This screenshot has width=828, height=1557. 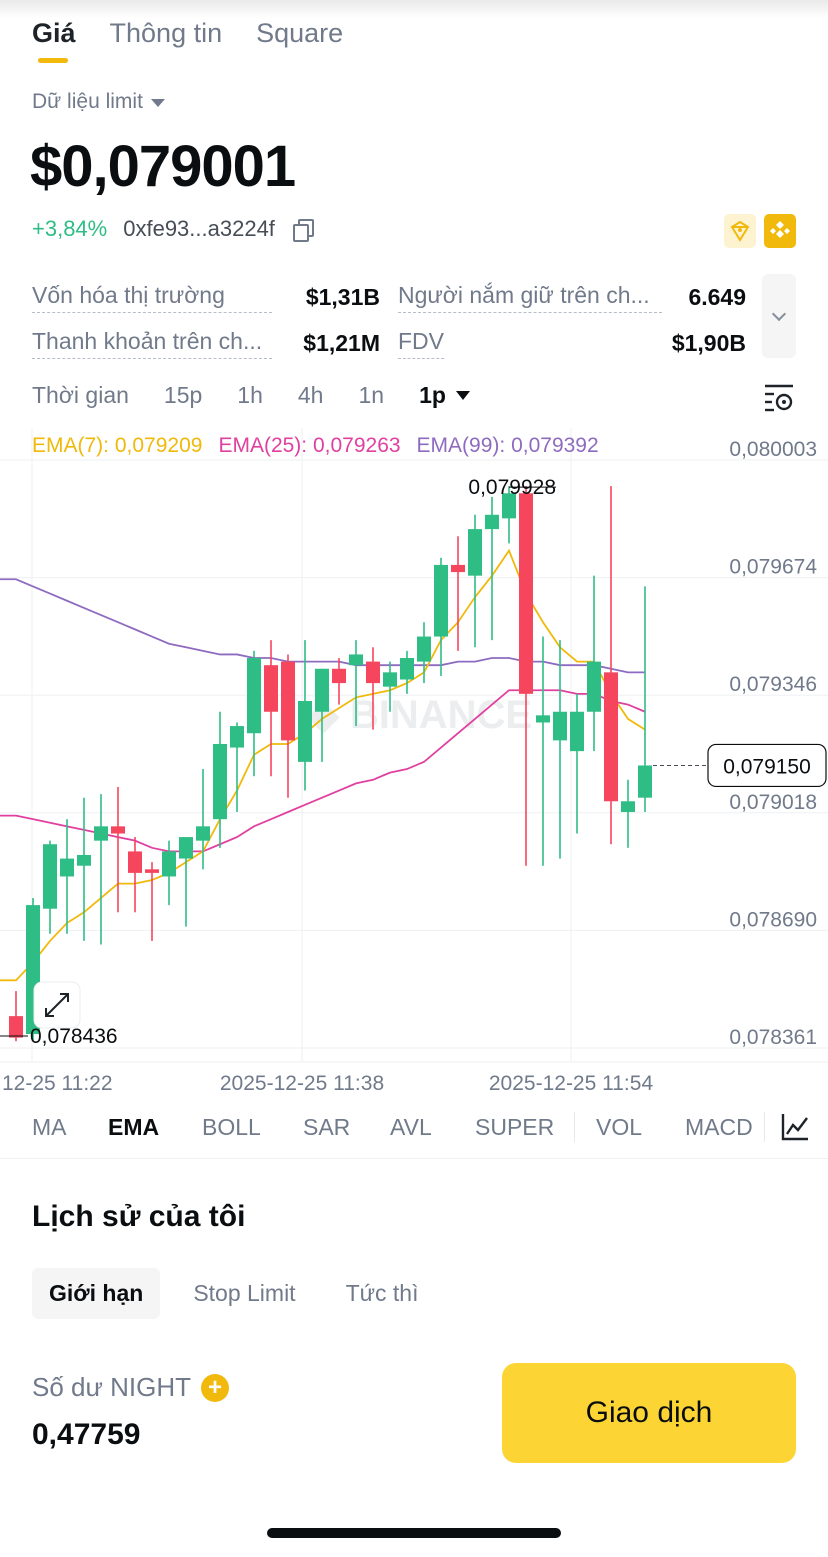 What do you see at coordinates (303, 230) in the screenshot?
I see `copy-icon` at bounding box center [303, 230].